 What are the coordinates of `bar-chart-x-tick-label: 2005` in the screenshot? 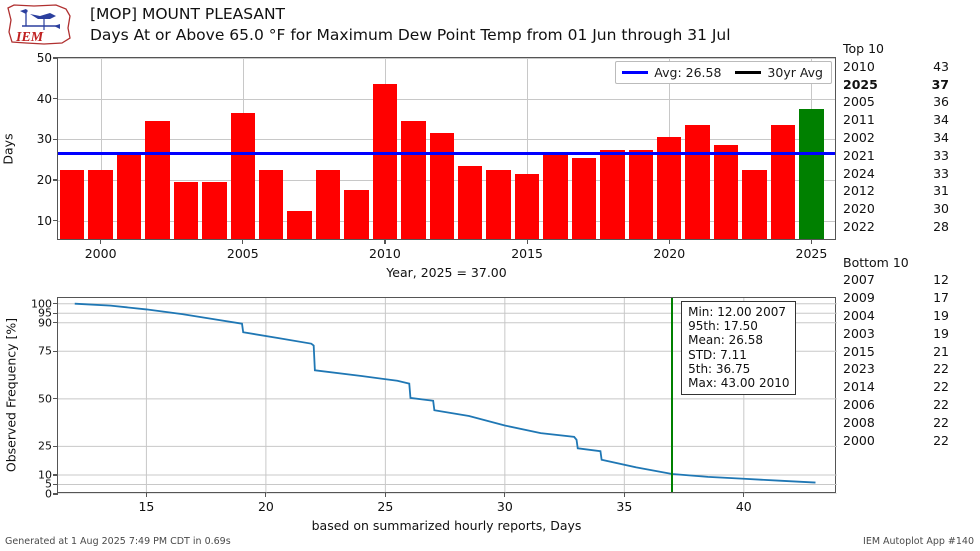 It's located at (242, 253).